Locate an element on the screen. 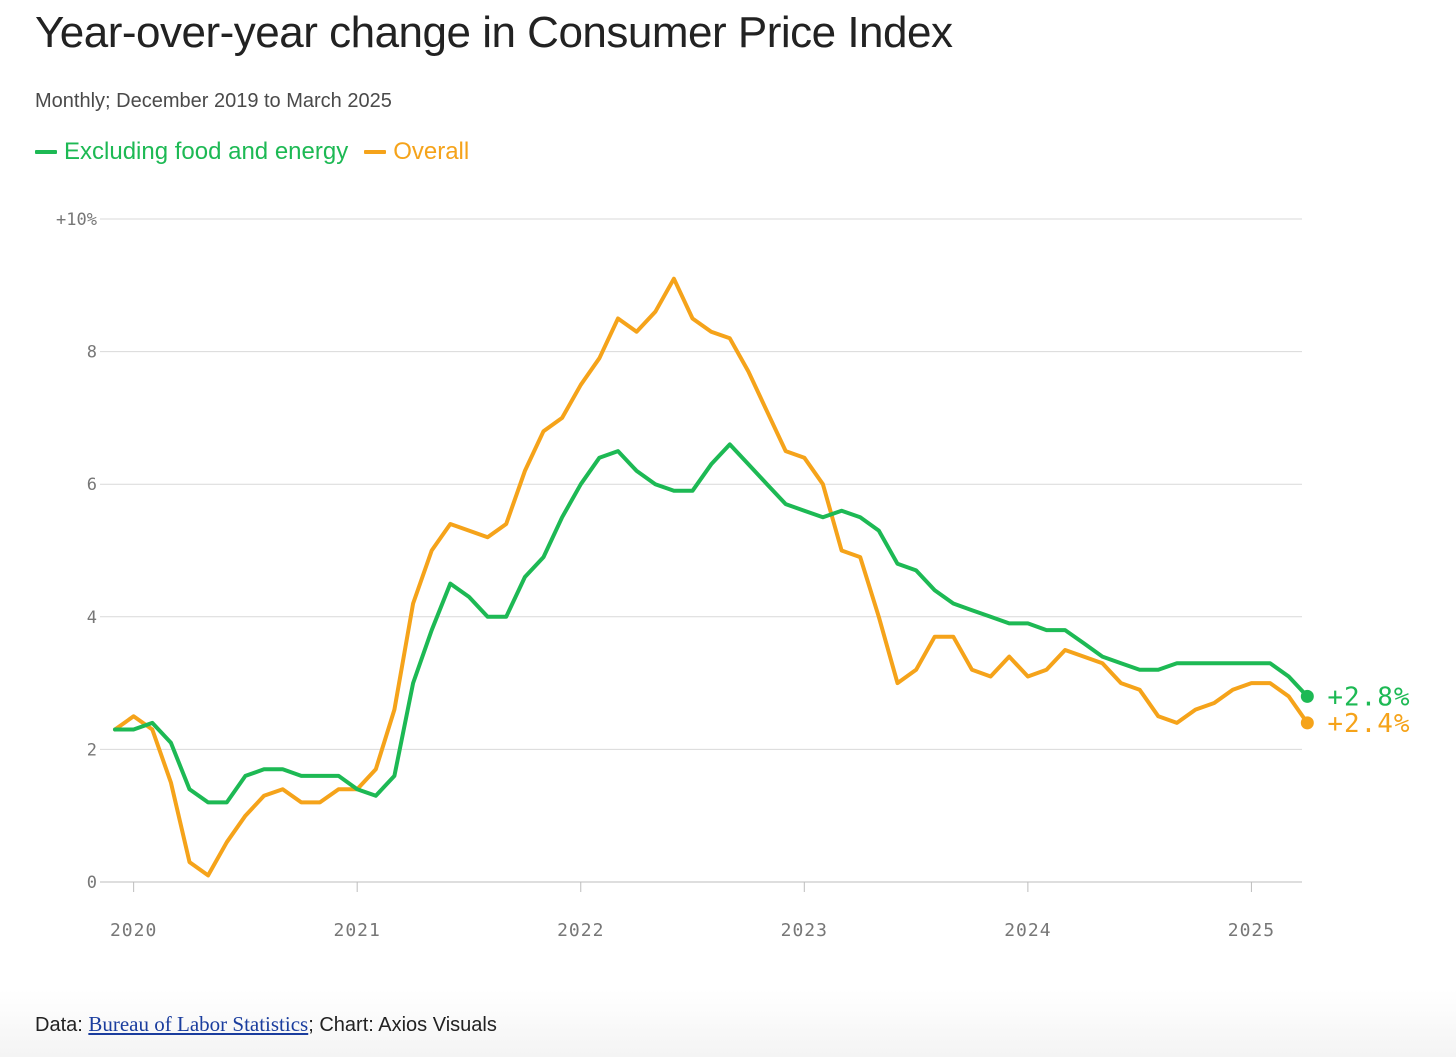  x-tick-label: 2023 is located at coordinates (804, 930).